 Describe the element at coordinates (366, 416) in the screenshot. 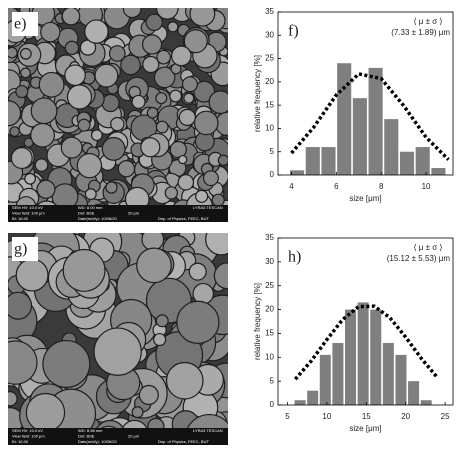

I see `x-tick-label: 15` at that location.